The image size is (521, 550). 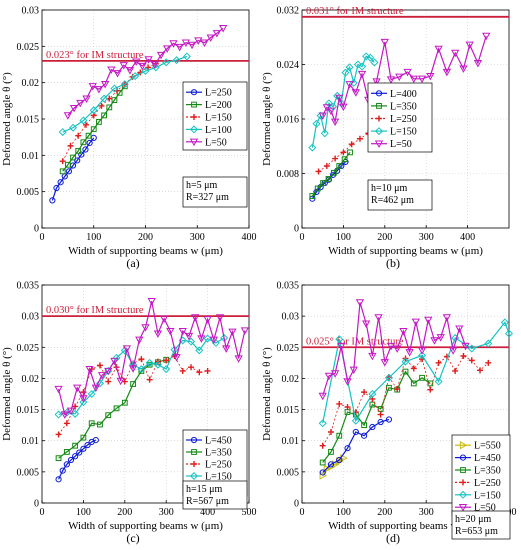 I want to click on y-tick-label: 0.025, so click(x=28, y=47).